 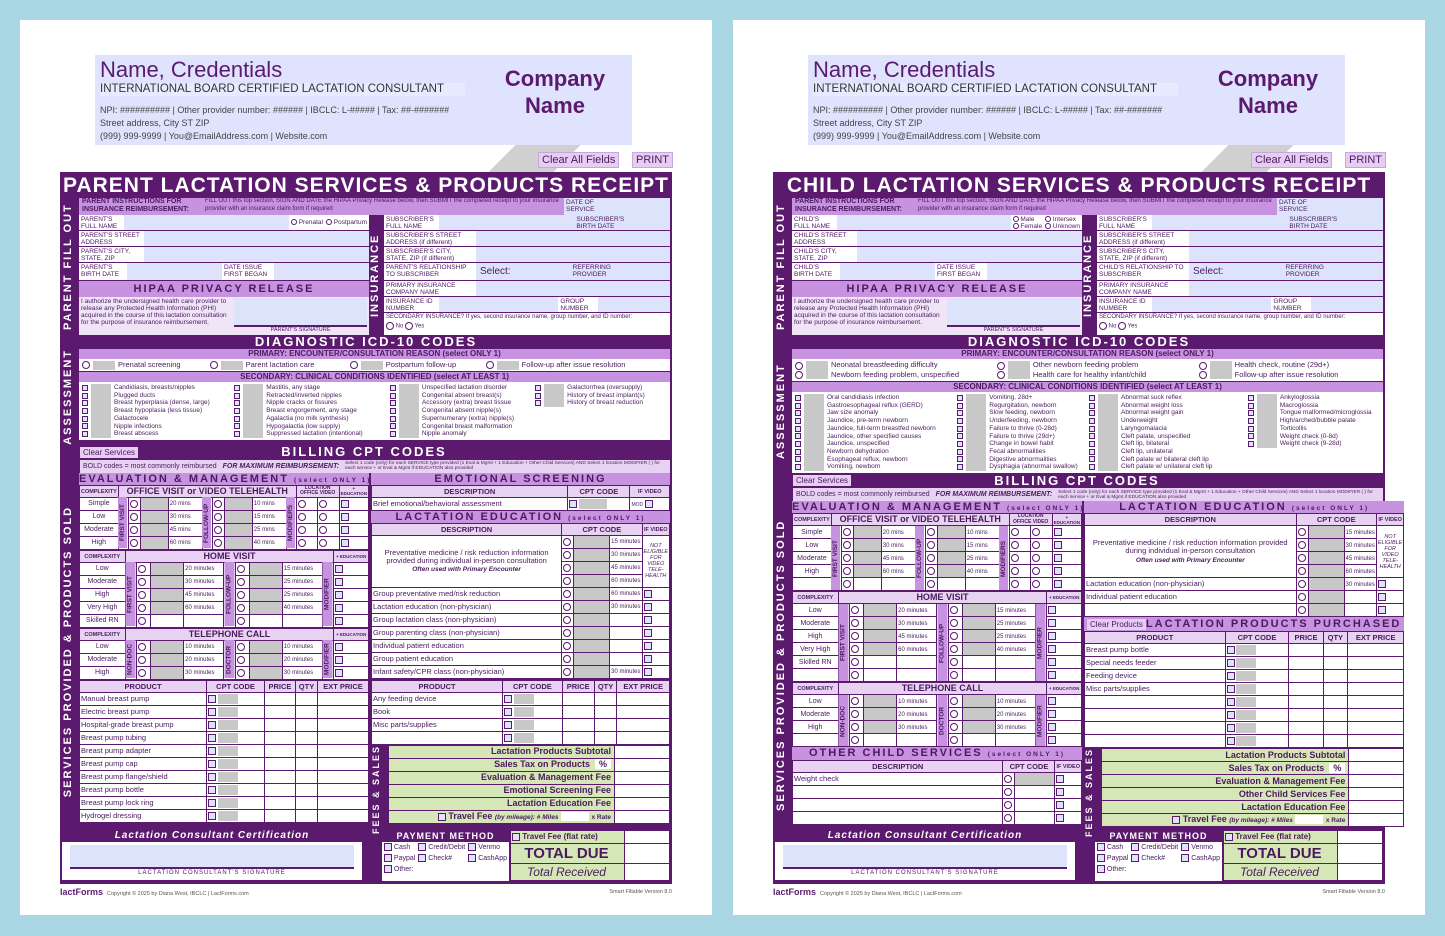 What do you see at coordinates (441, 859) in the screenshot?
I see `payment-option: Check#` at bounding box center [441, 859].